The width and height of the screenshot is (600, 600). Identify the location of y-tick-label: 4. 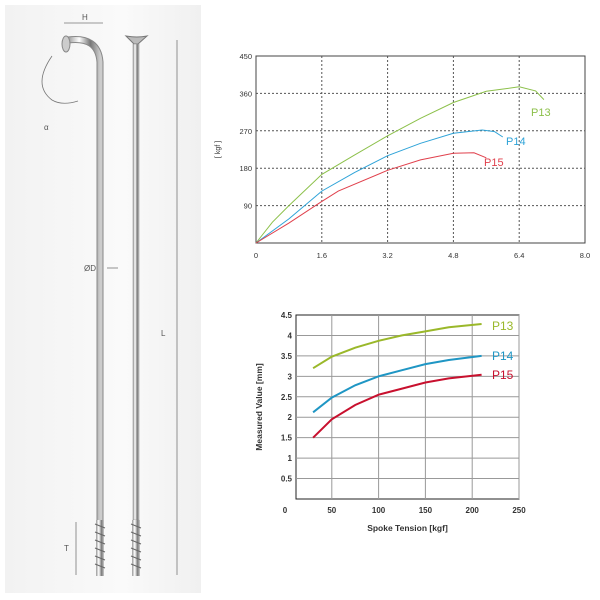
(290, 335).